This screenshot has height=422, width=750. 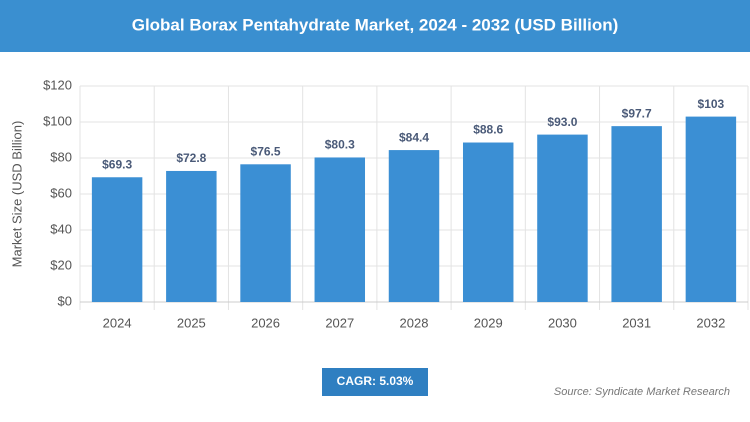 What do you see at coordinates (562, 122) in the screenshot?
I see `value-label: $93.0` at bounding box center [562, 122].